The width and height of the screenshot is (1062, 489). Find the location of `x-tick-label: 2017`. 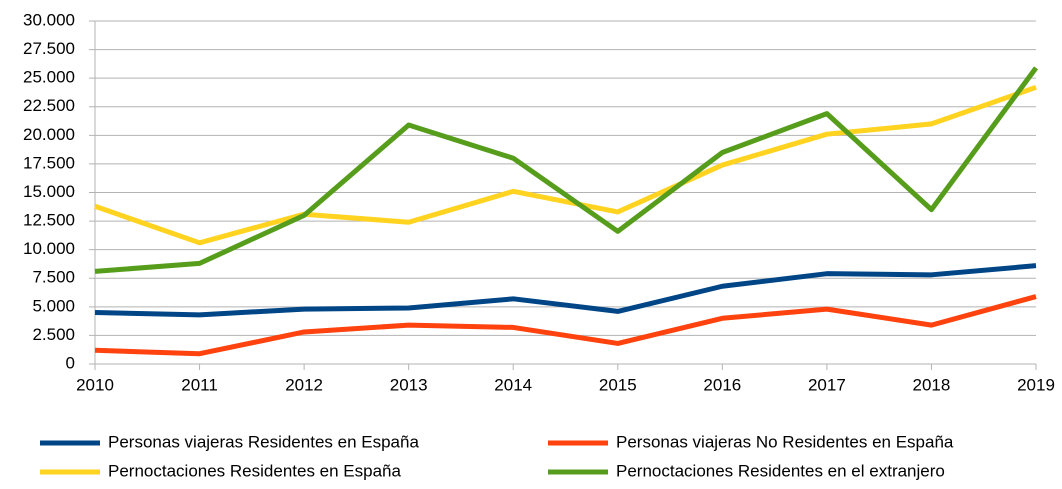

x-tick-label: 2017 is located at coordinates (827, 384).